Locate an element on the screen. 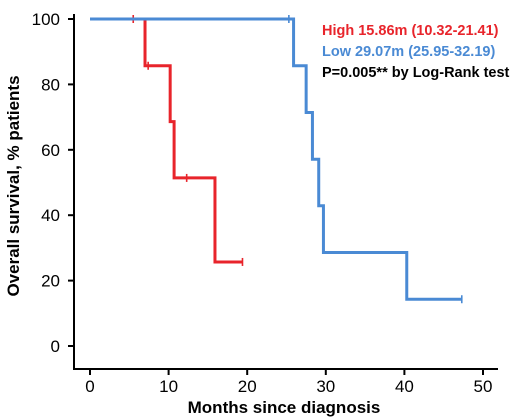  y-tick-label: 20 is located at coordinates (50, 281).